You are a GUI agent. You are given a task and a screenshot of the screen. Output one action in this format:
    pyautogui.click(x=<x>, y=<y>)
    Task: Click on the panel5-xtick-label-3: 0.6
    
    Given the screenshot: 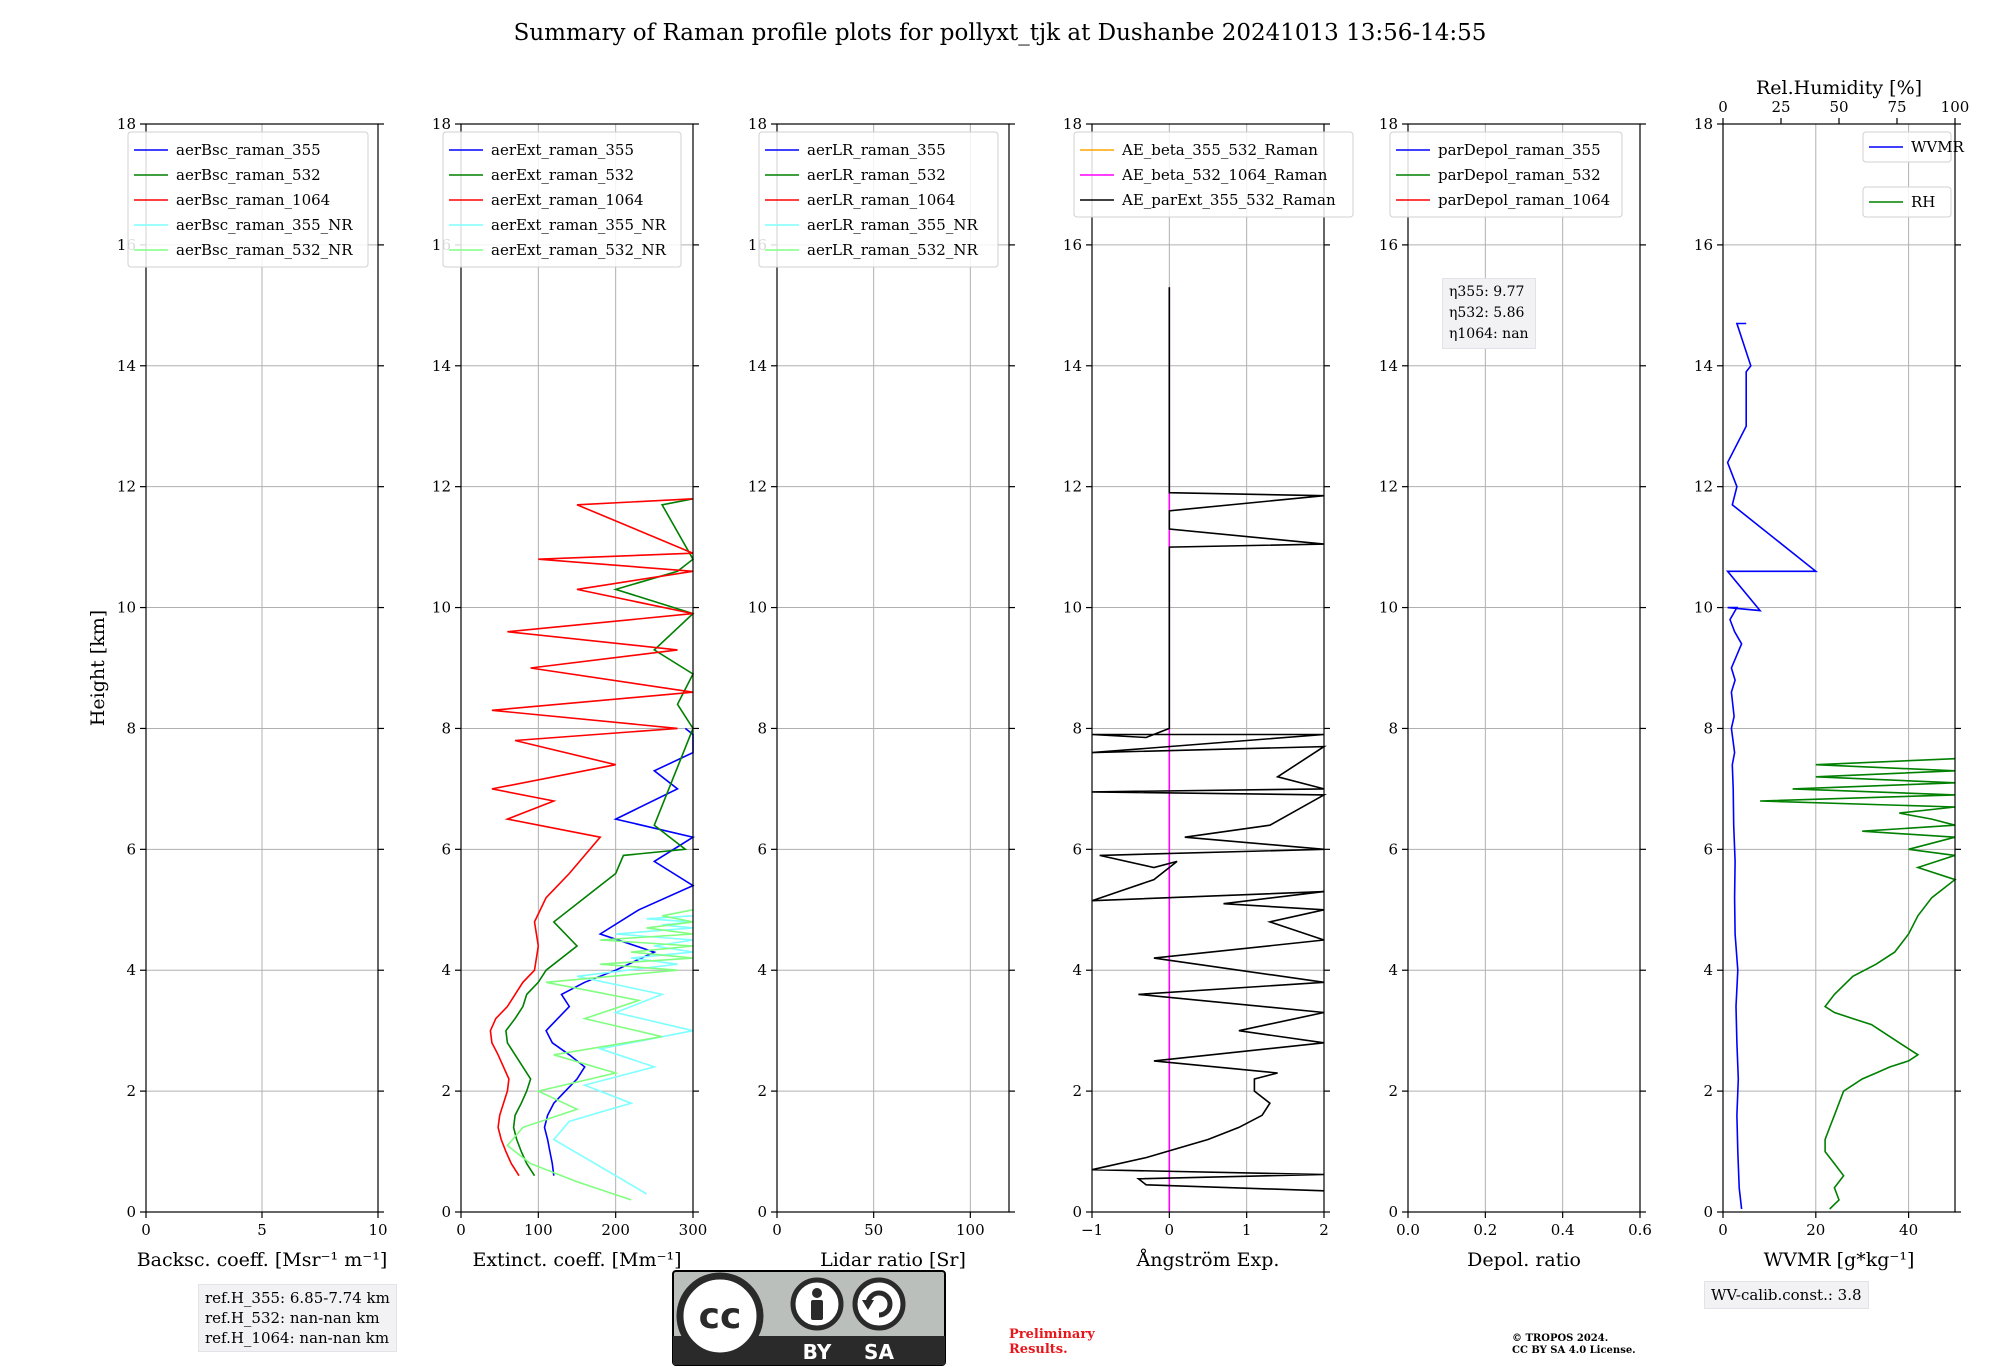 What is the action you would take?
    pyautogui.click(x=1640, y=1230)
    